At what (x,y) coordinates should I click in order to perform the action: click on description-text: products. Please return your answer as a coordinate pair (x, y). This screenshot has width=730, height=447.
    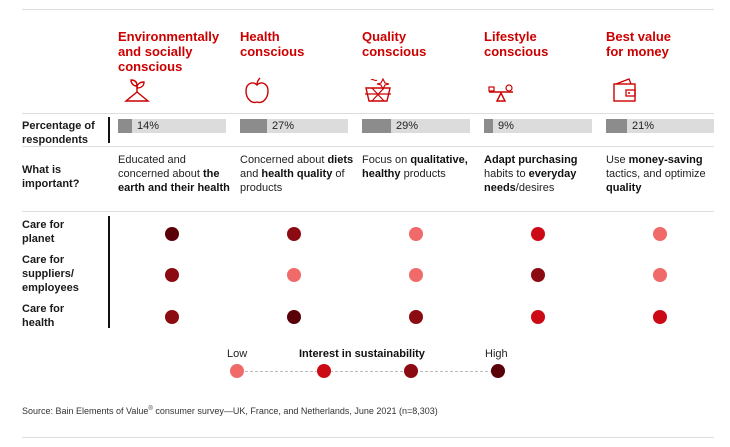
    Looking at the image, I should click on (423, 174).